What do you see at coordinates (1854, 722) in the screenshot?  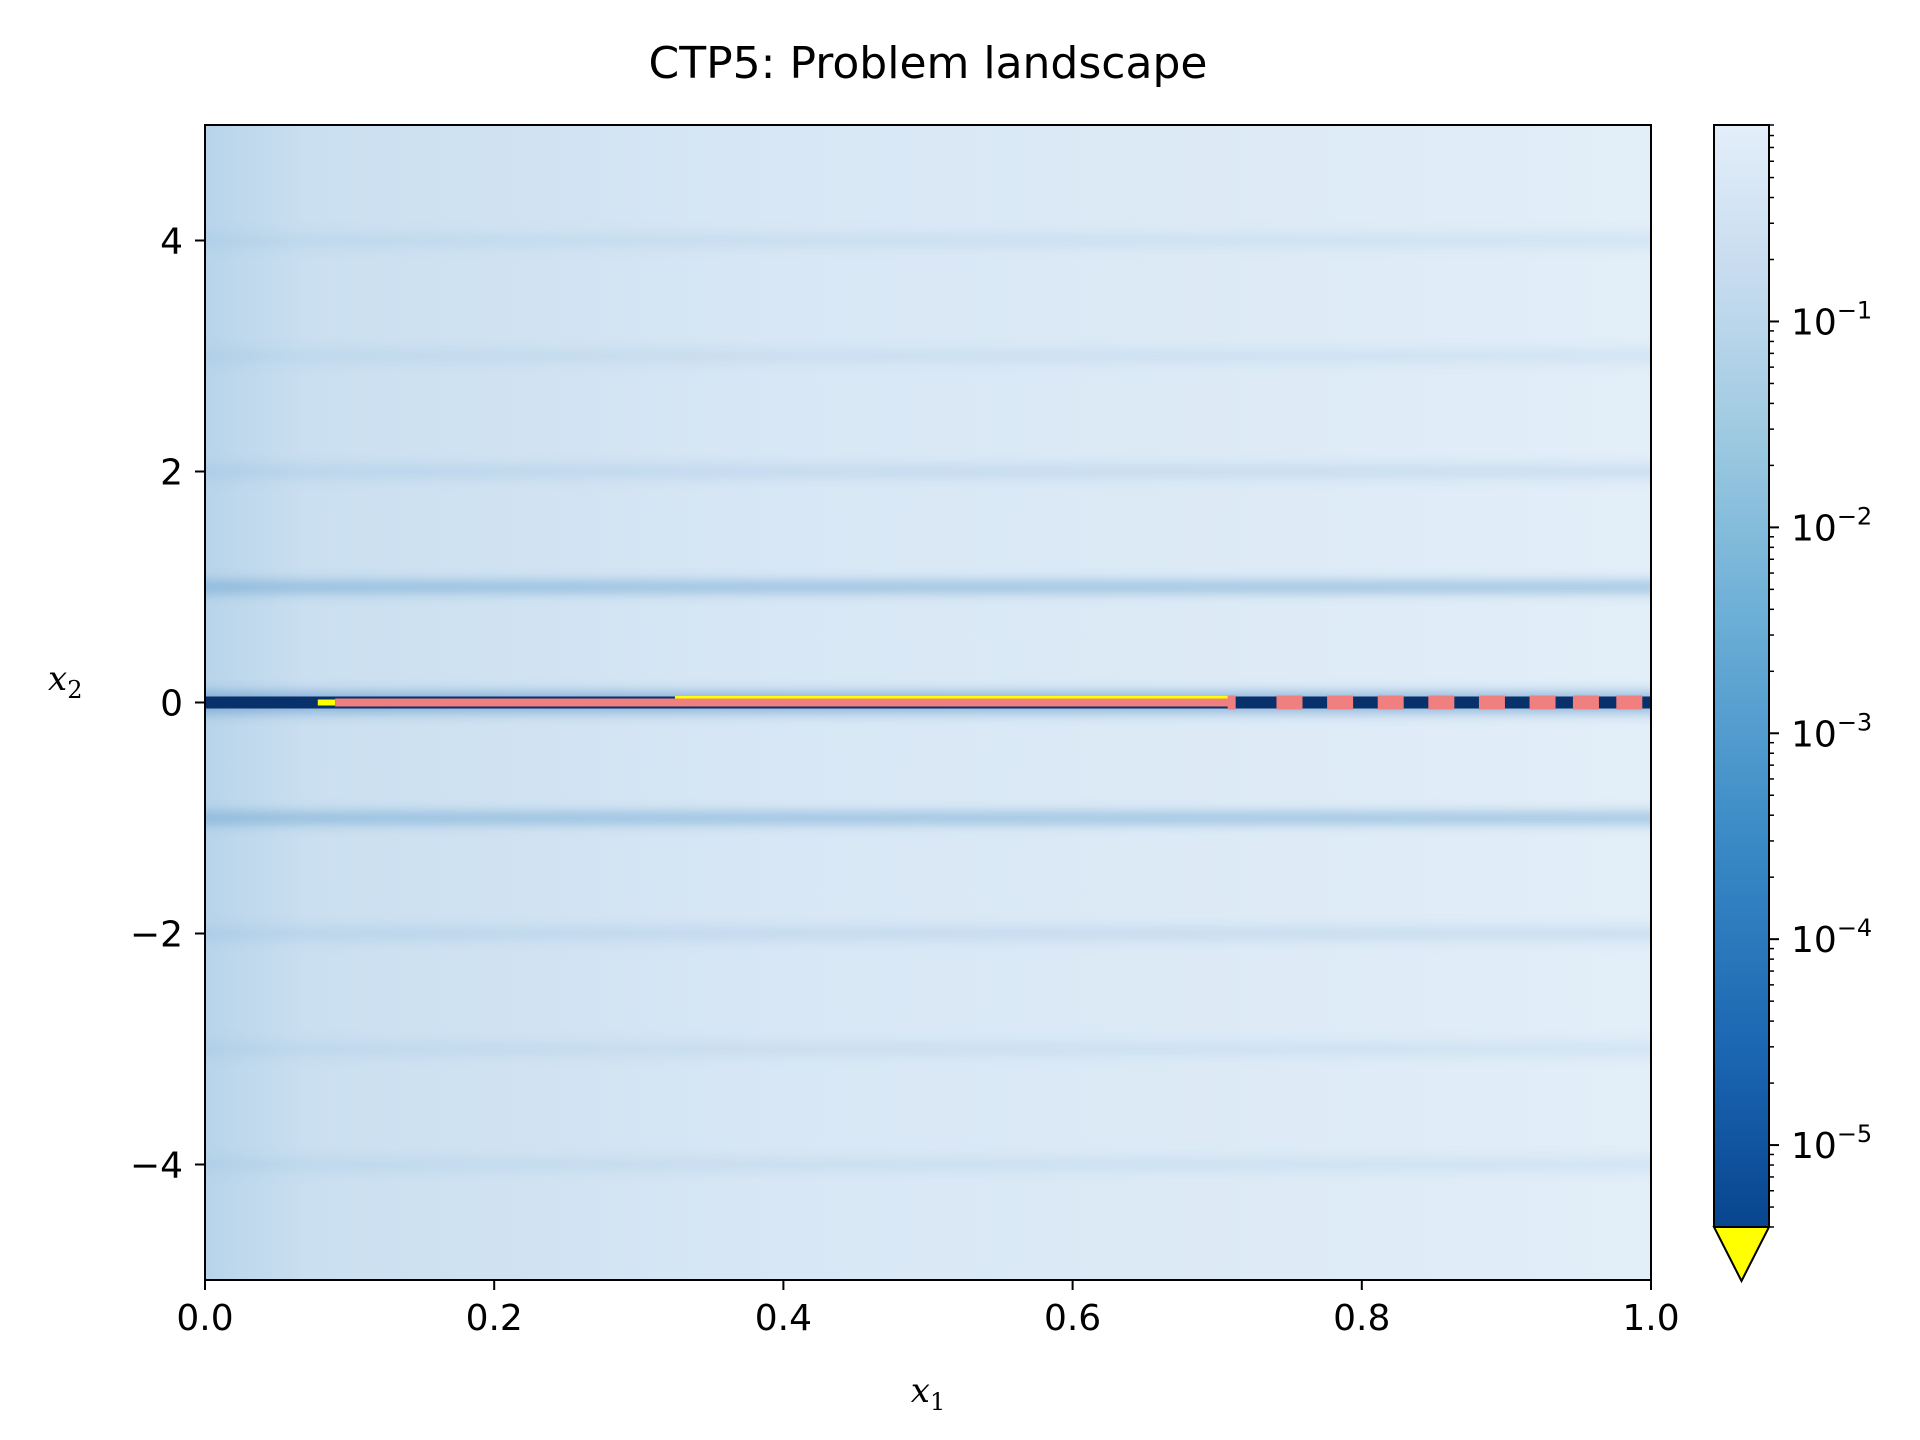 I see `colorbar-tick-exp: −3` at bounding box center [1854, 722].